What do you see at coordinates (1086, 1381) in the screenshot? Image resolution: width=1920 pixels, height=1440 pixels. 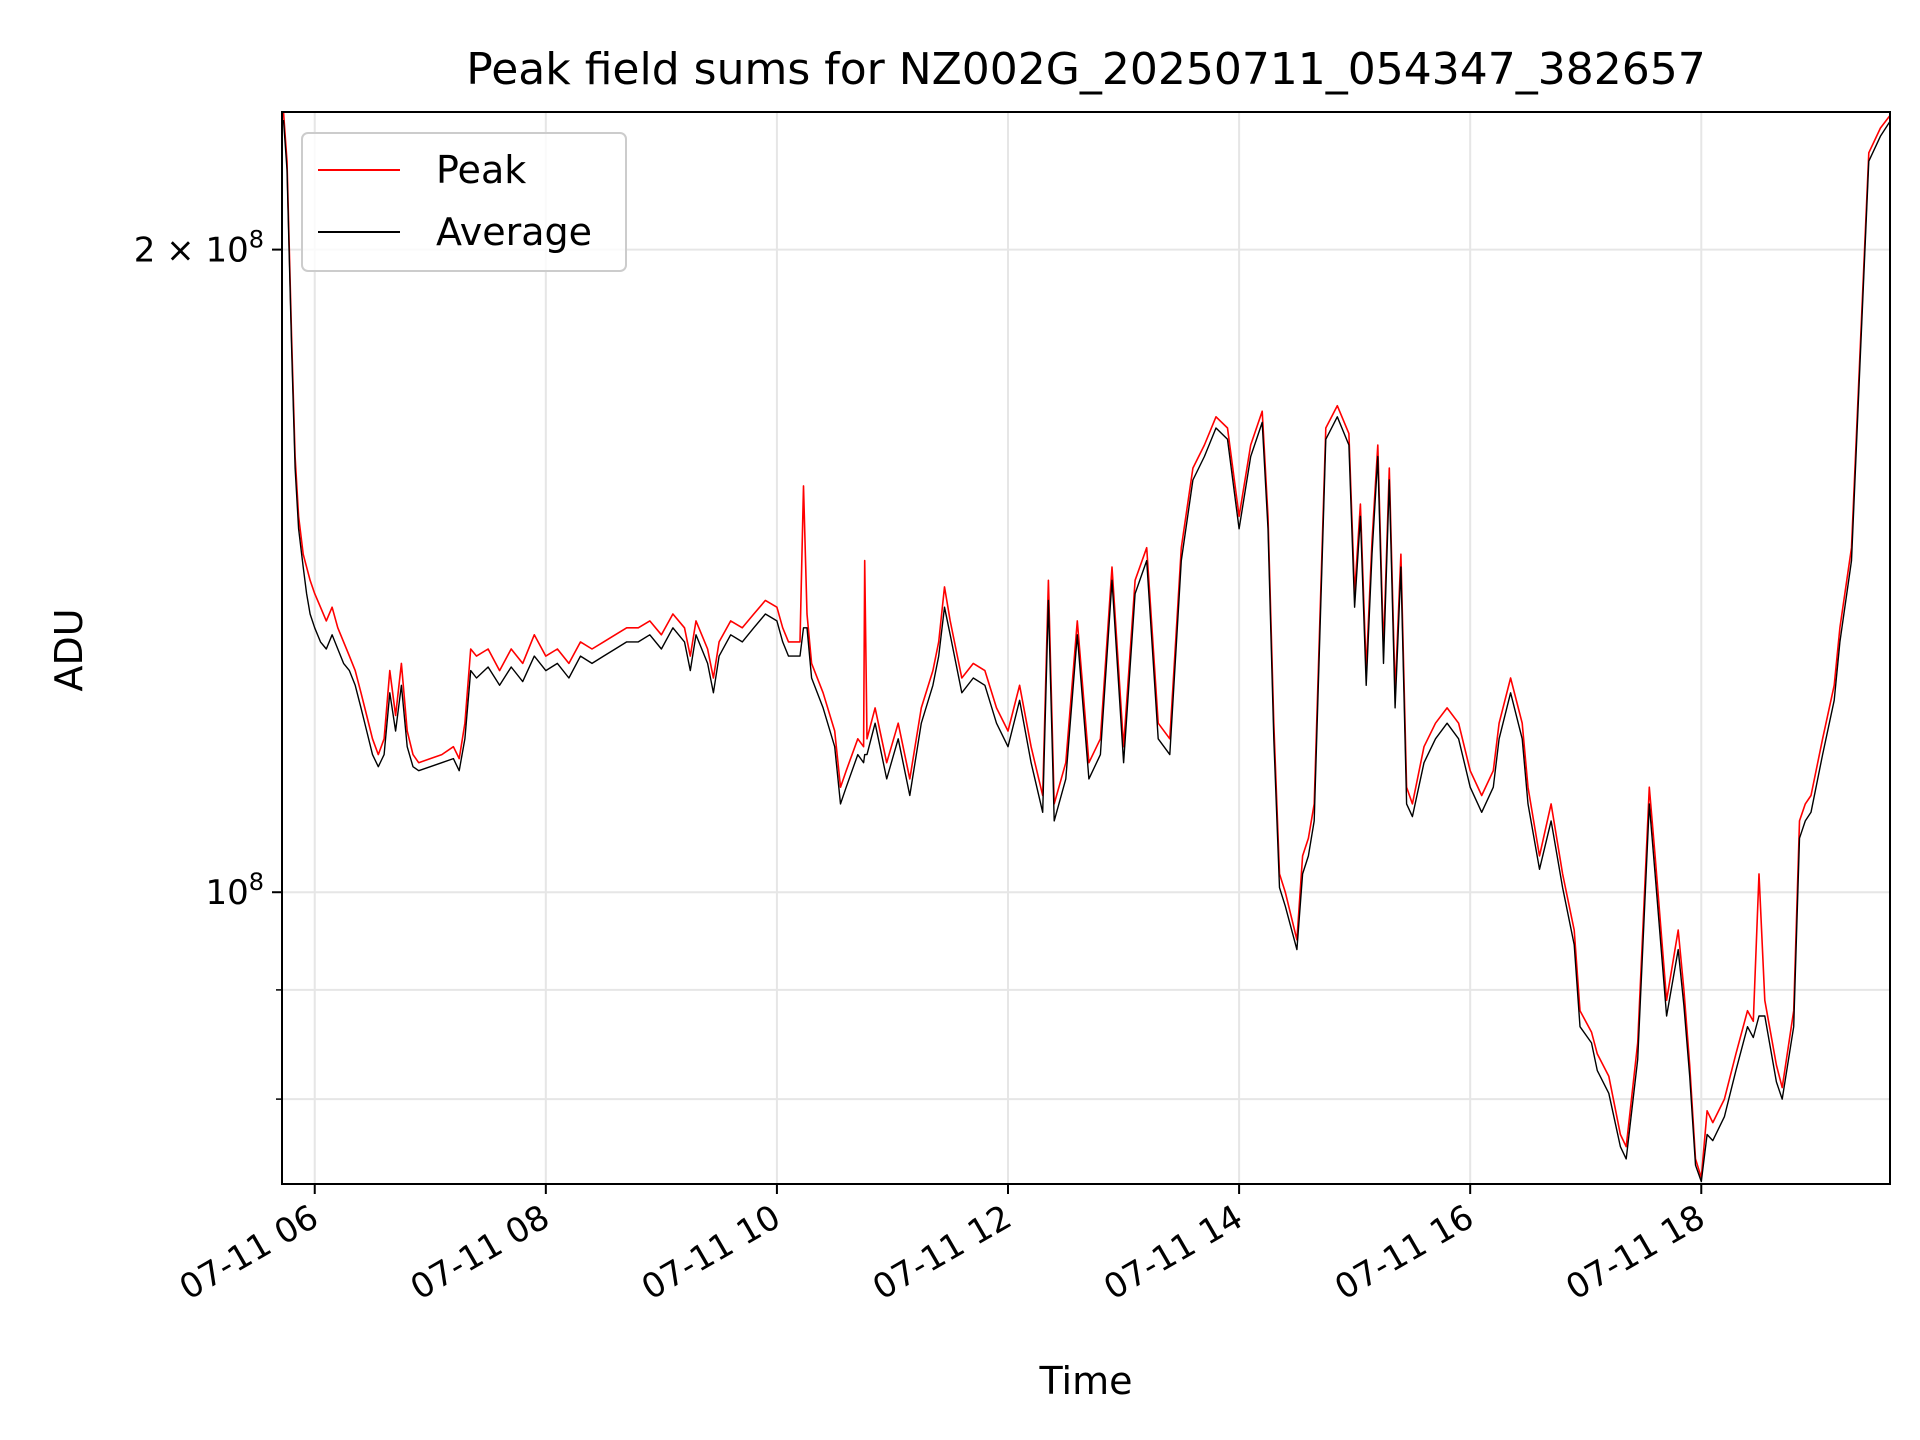 I see `x-axis-label: Time` at bounding box center [1086, 1381].